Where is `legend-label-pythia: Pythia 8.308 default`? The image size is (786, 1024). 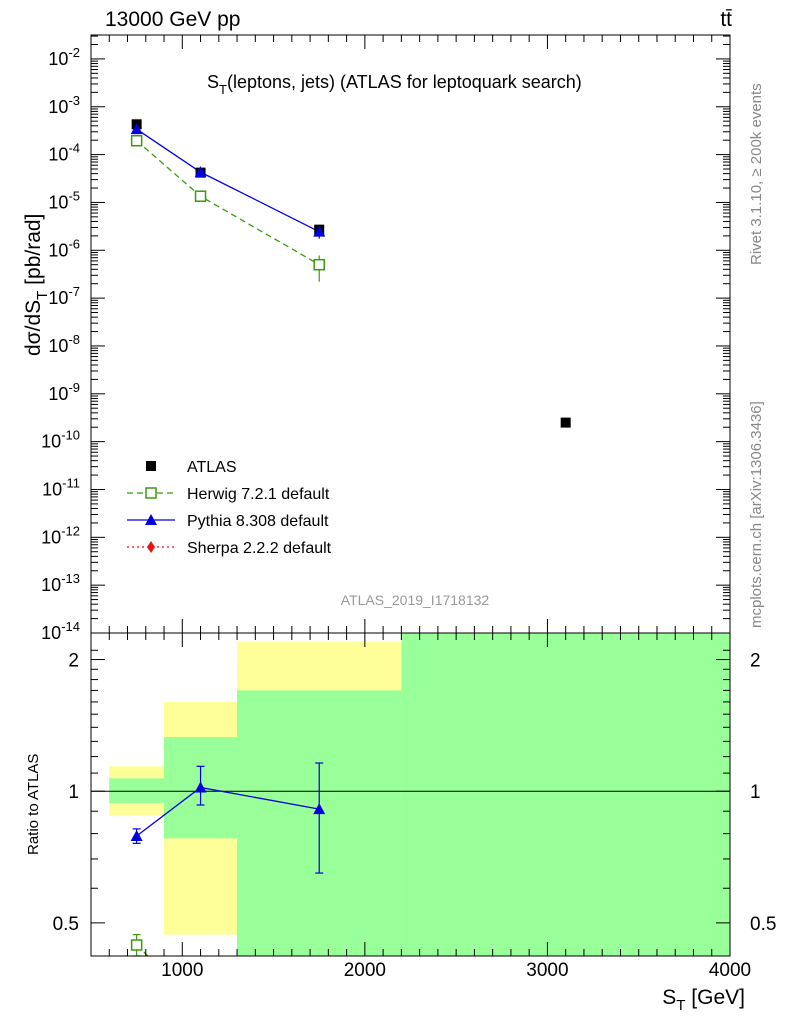 legend-label-pythia: Pythia 8.308 default is located at coordinates (258, 521).